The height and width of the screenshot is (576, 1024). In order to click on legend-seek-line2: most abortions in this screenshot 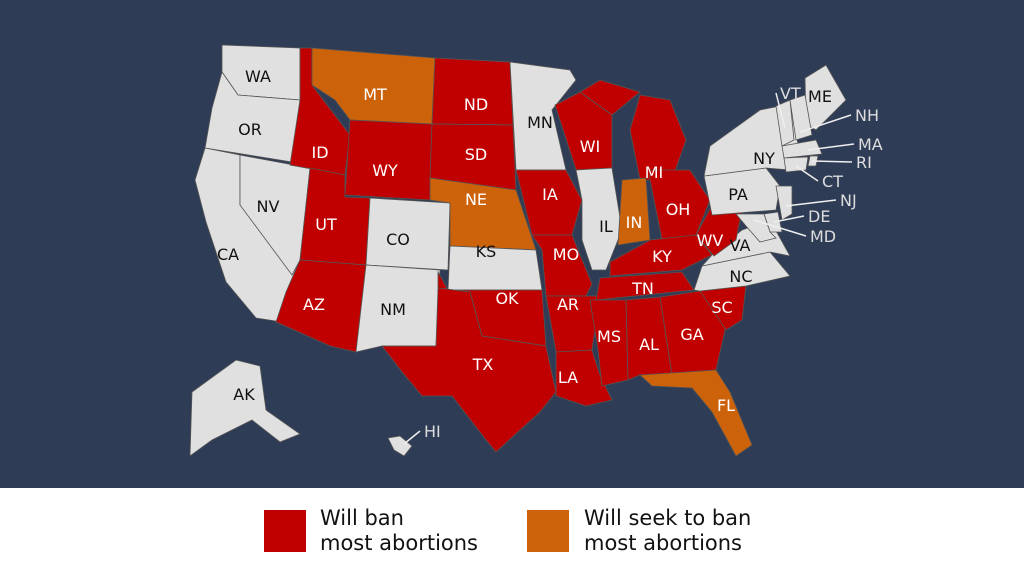, I will do `click(663, 543)`.